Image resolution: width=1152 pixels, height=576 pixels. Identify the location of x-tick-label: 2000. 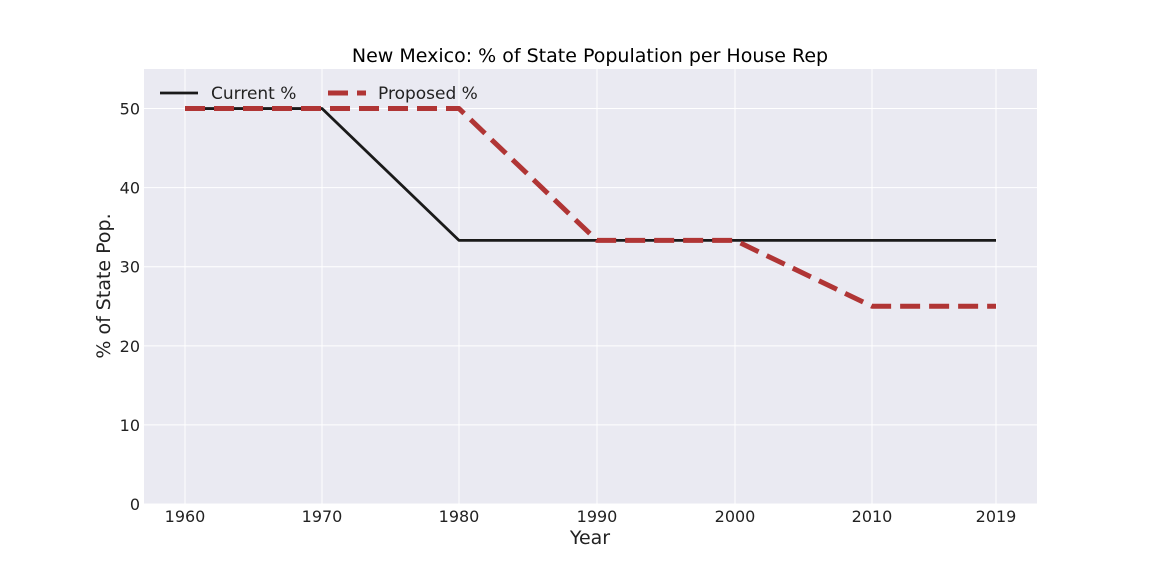
(735, 516).